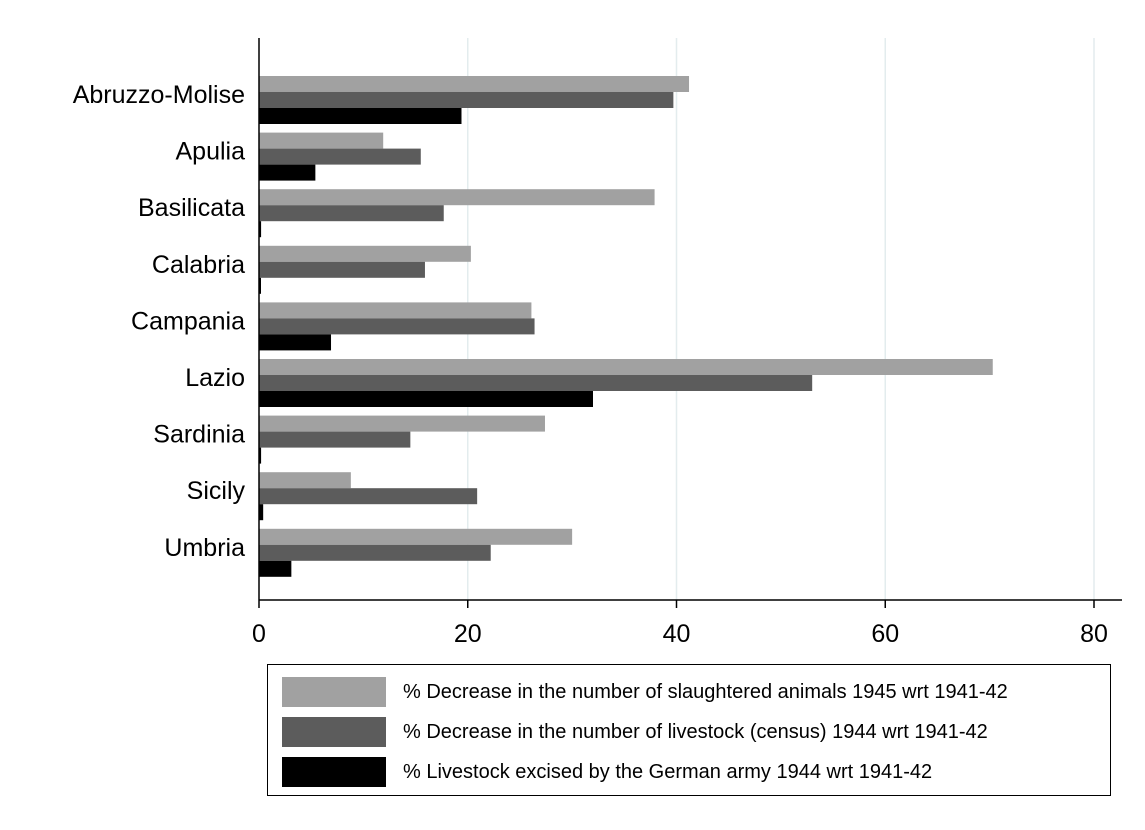  What do you see at coordinates (677, 634) in the screenshot?
I see `x-tick-label-40: 40` at bounding box center [677, 634].